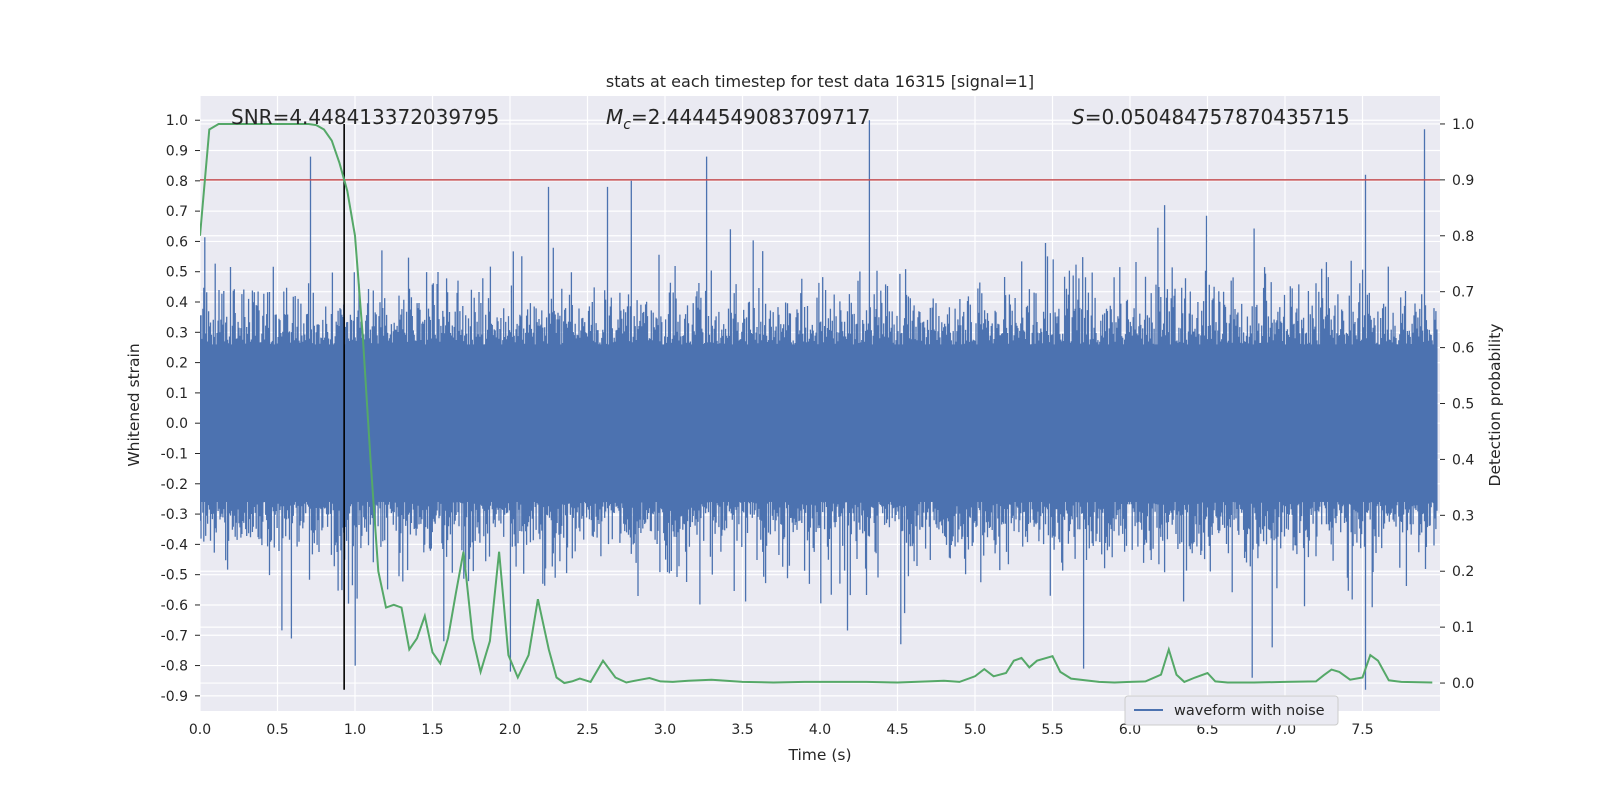  What do you see at coordinates (432, 730) in the screenshot?
I see `x-tick-label: 1.5` at bounding box center [432, 730].